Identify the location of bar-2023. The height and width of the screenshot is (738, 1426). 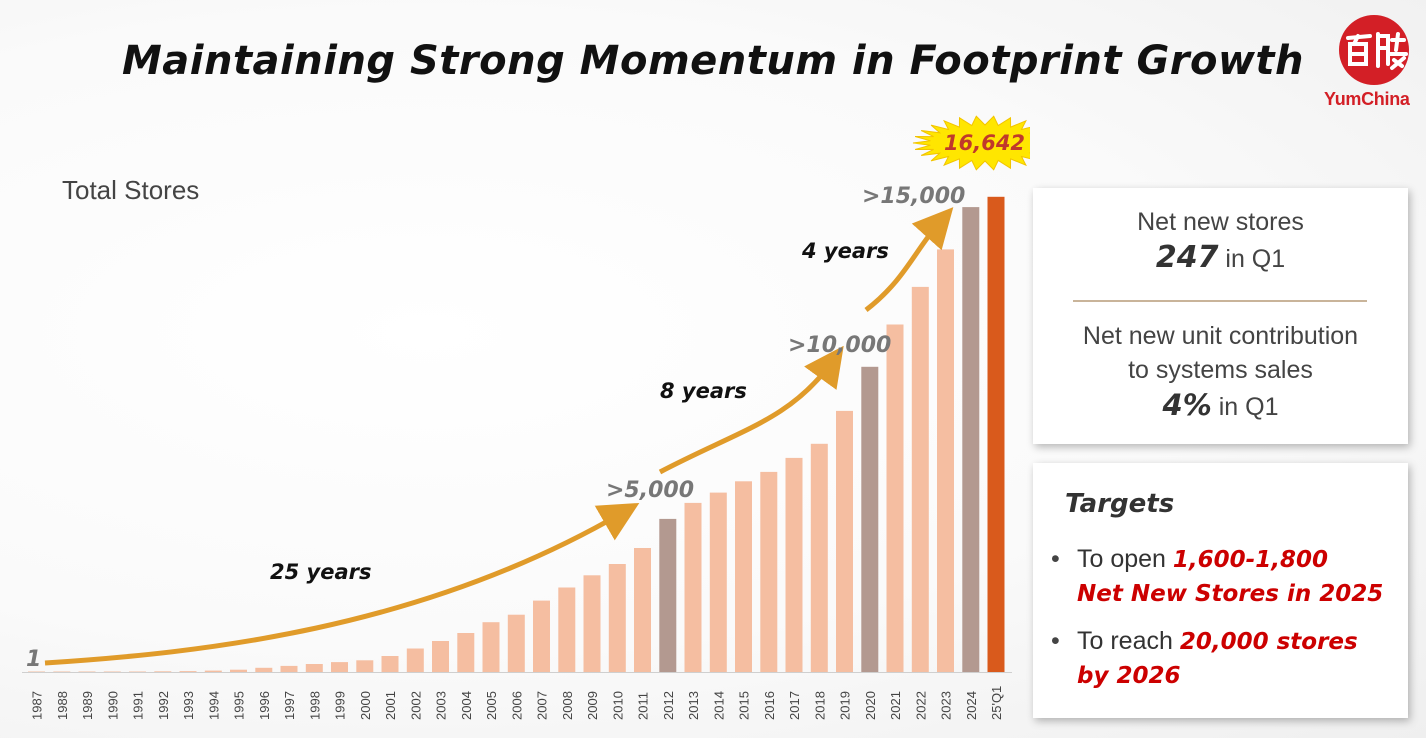
(945, 460).